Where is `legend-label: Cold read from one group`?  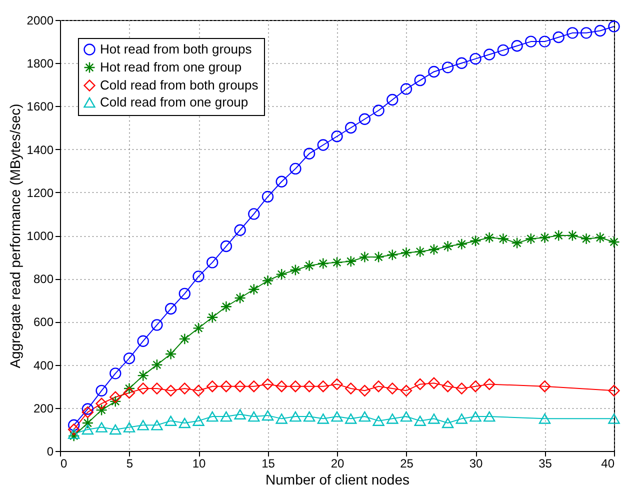
legend-label: Cold read from one group is located at coordinates (174, 102).